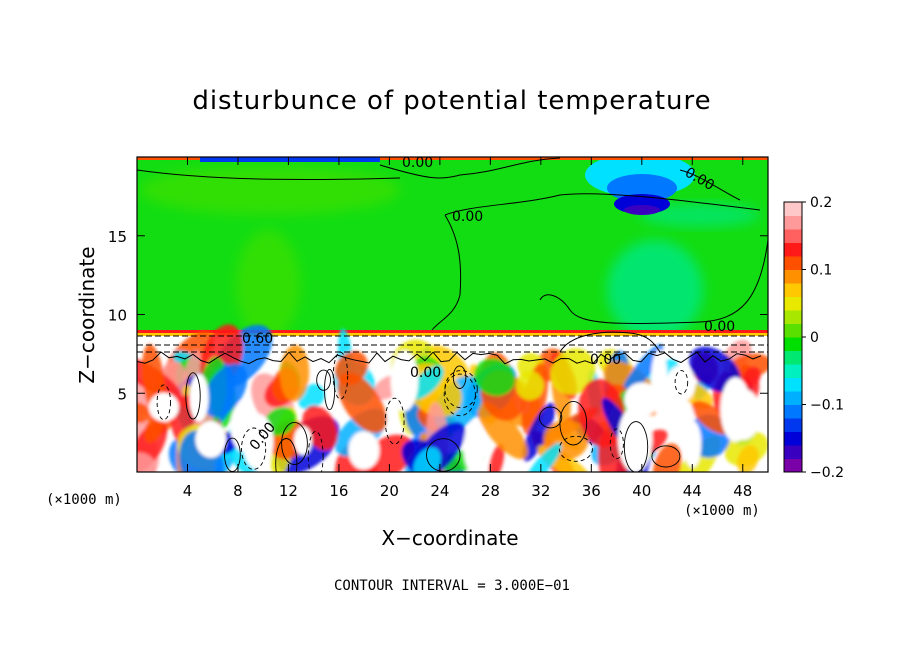 The width and height of the screenshot is (904, 654). I want to click on colorbar-tick-label: 0.1, so click(821, 271).